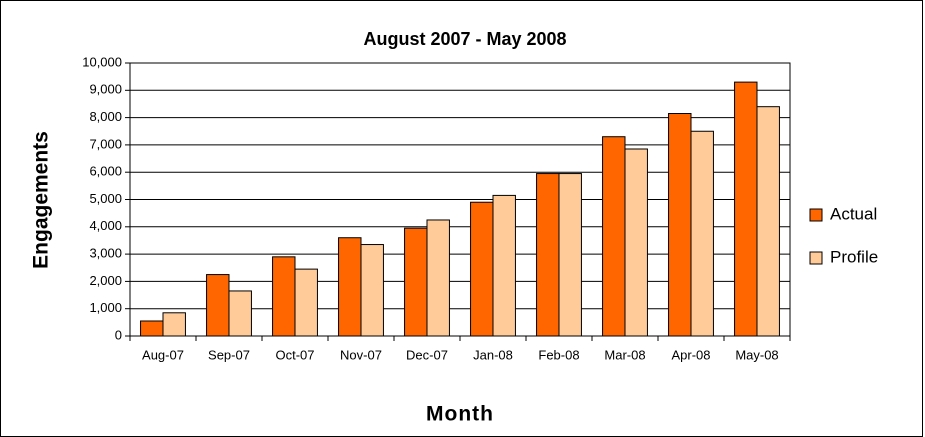  Describe the element at coordinates (624, 354) in the screenshot. I see `x-tick-label: Mar-08` at that location.